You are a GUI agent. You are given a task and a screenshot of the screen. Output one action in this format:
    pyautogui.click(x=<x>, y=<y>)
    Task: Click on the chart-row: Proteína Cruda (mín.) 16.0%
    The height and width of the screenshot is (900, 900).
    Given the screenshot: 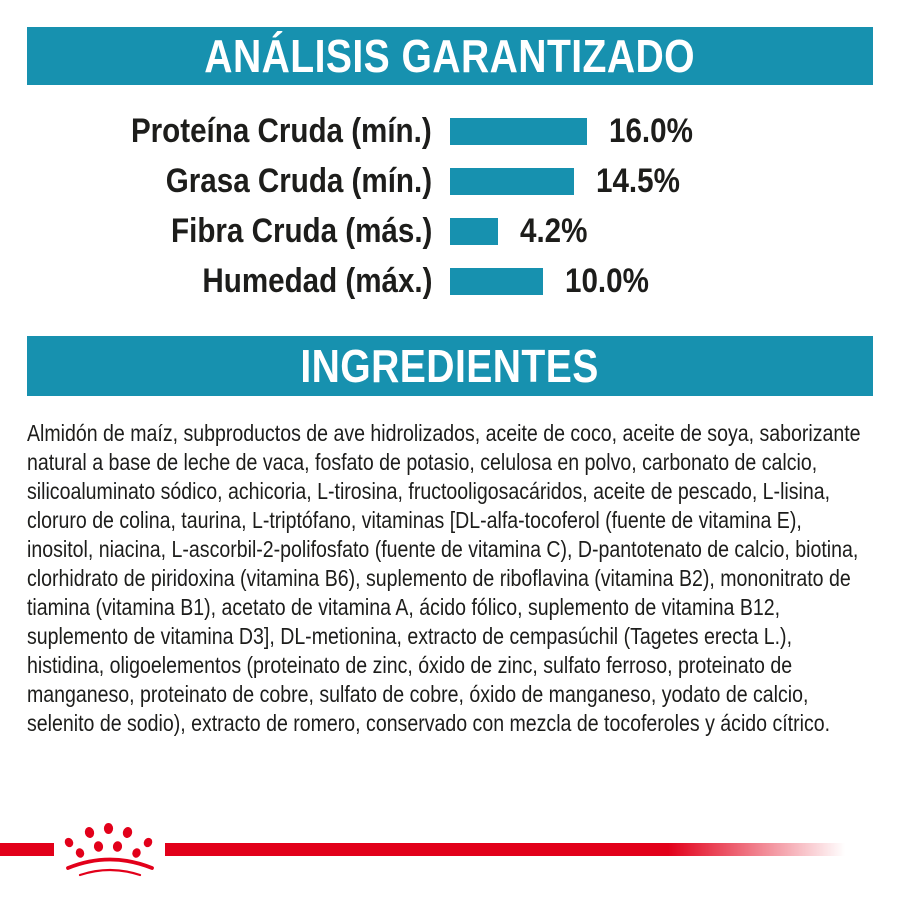 What is the action you would take?
    pyautogui.click(x=450, y=131)
    